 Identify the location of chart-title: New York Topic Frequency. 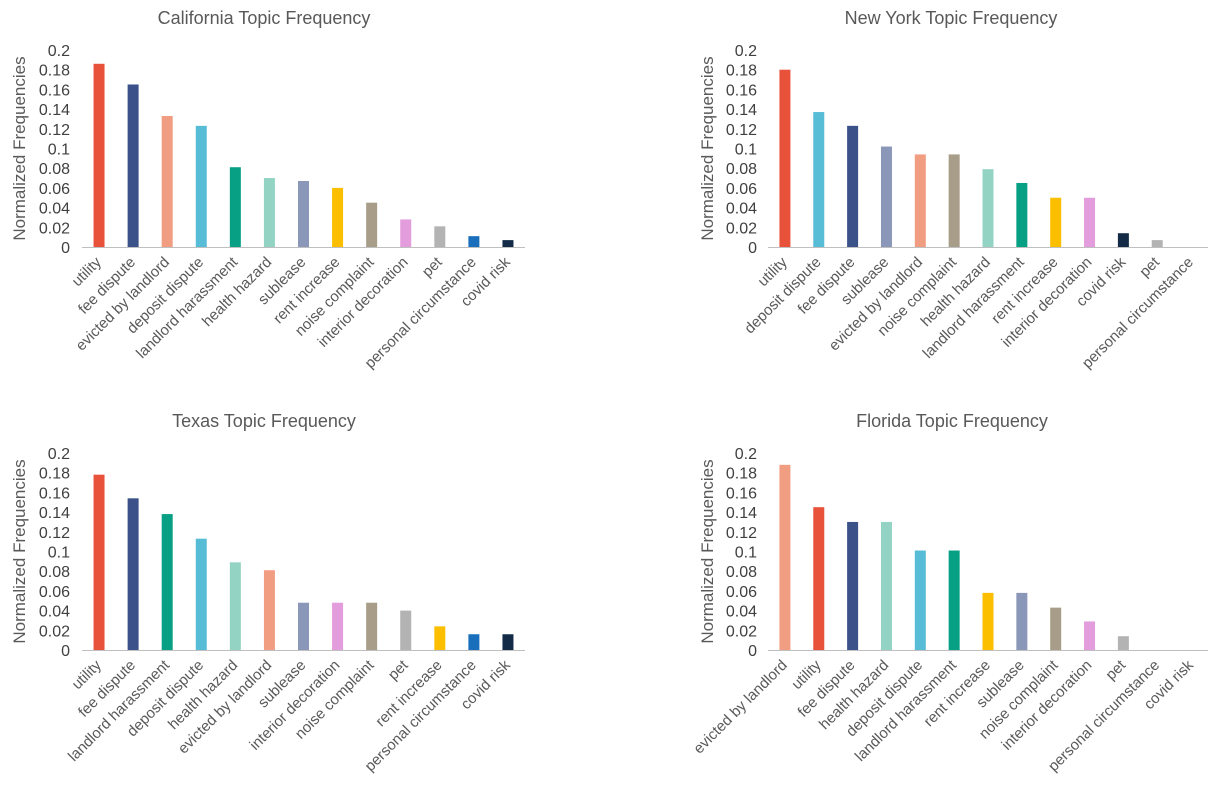
(951, 18).